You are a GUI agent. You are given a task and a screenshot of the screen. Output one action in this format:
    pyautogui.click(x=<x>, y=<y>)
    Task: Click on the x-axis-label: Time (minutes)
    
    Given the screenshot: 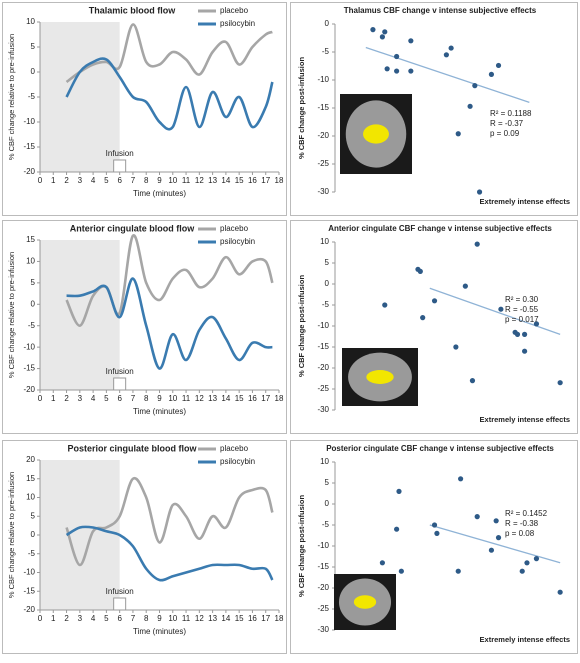 What is the action you would take?
    pyautogui.click(x=159, y=631)
    